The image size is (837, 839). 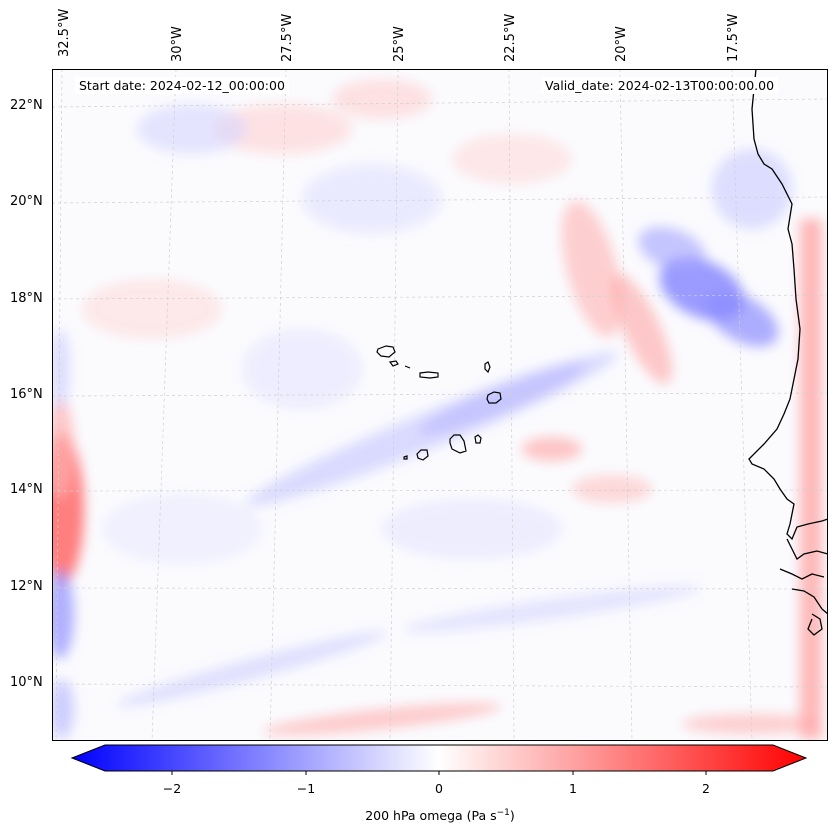 I want to click on lon-label-22-5w: 22.5°W, so click(x=510, y=37).